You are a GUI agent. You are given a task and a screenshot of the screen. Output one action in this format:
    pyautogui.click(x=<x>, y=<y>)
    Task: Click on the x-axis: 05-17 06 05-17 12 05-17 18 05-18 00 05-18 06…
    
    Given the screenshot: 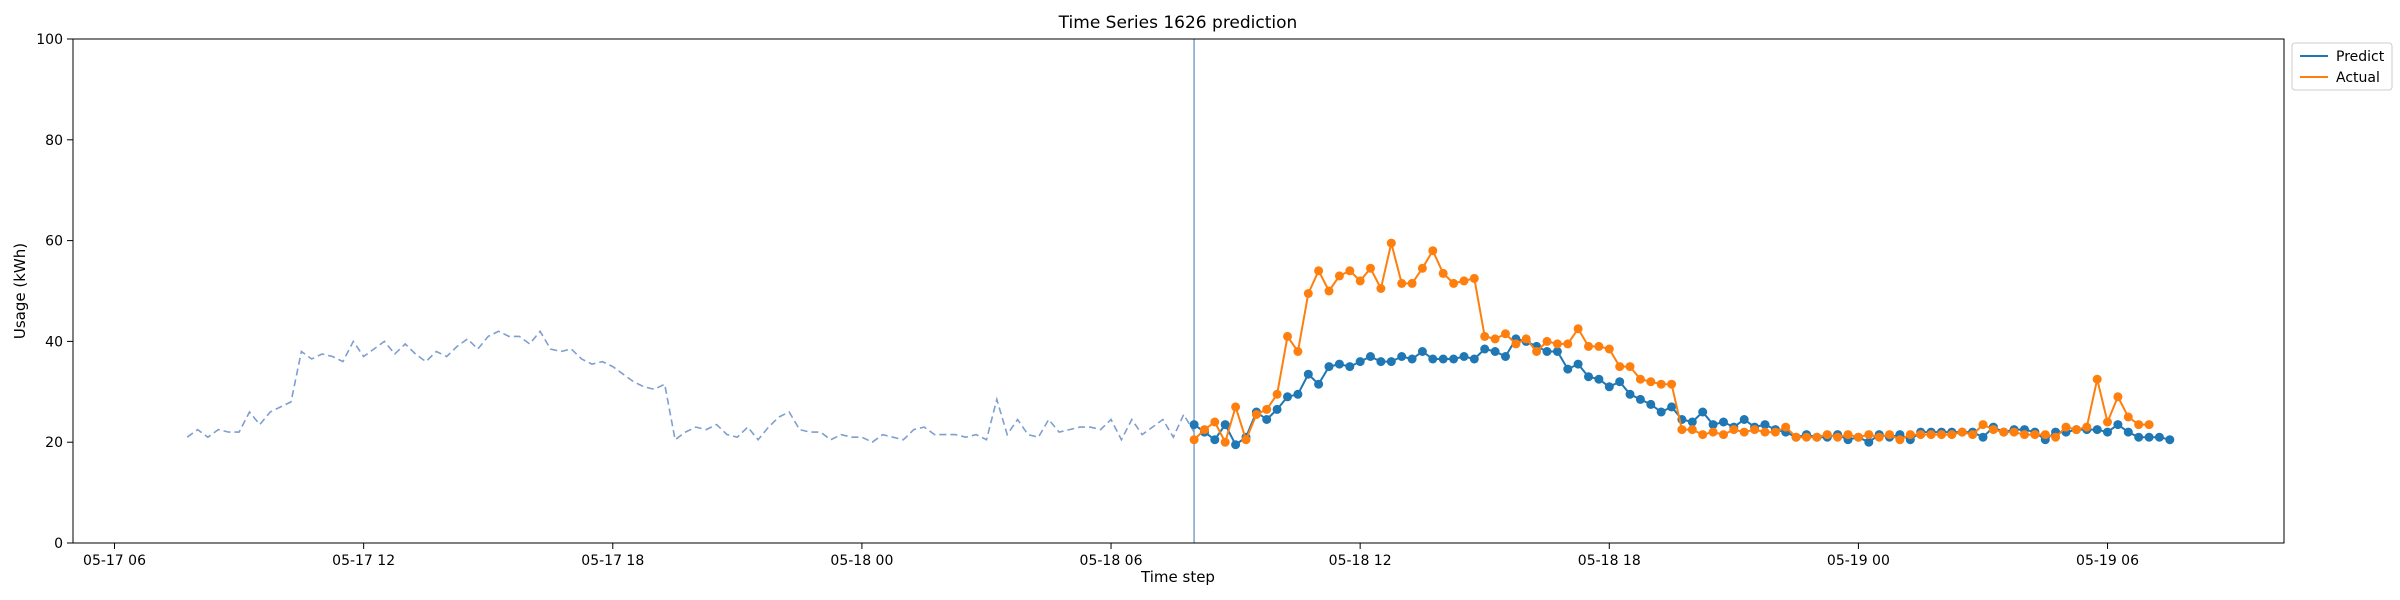 What is the action you would take?
    pyautogui.click(x=1111, y=556)
    